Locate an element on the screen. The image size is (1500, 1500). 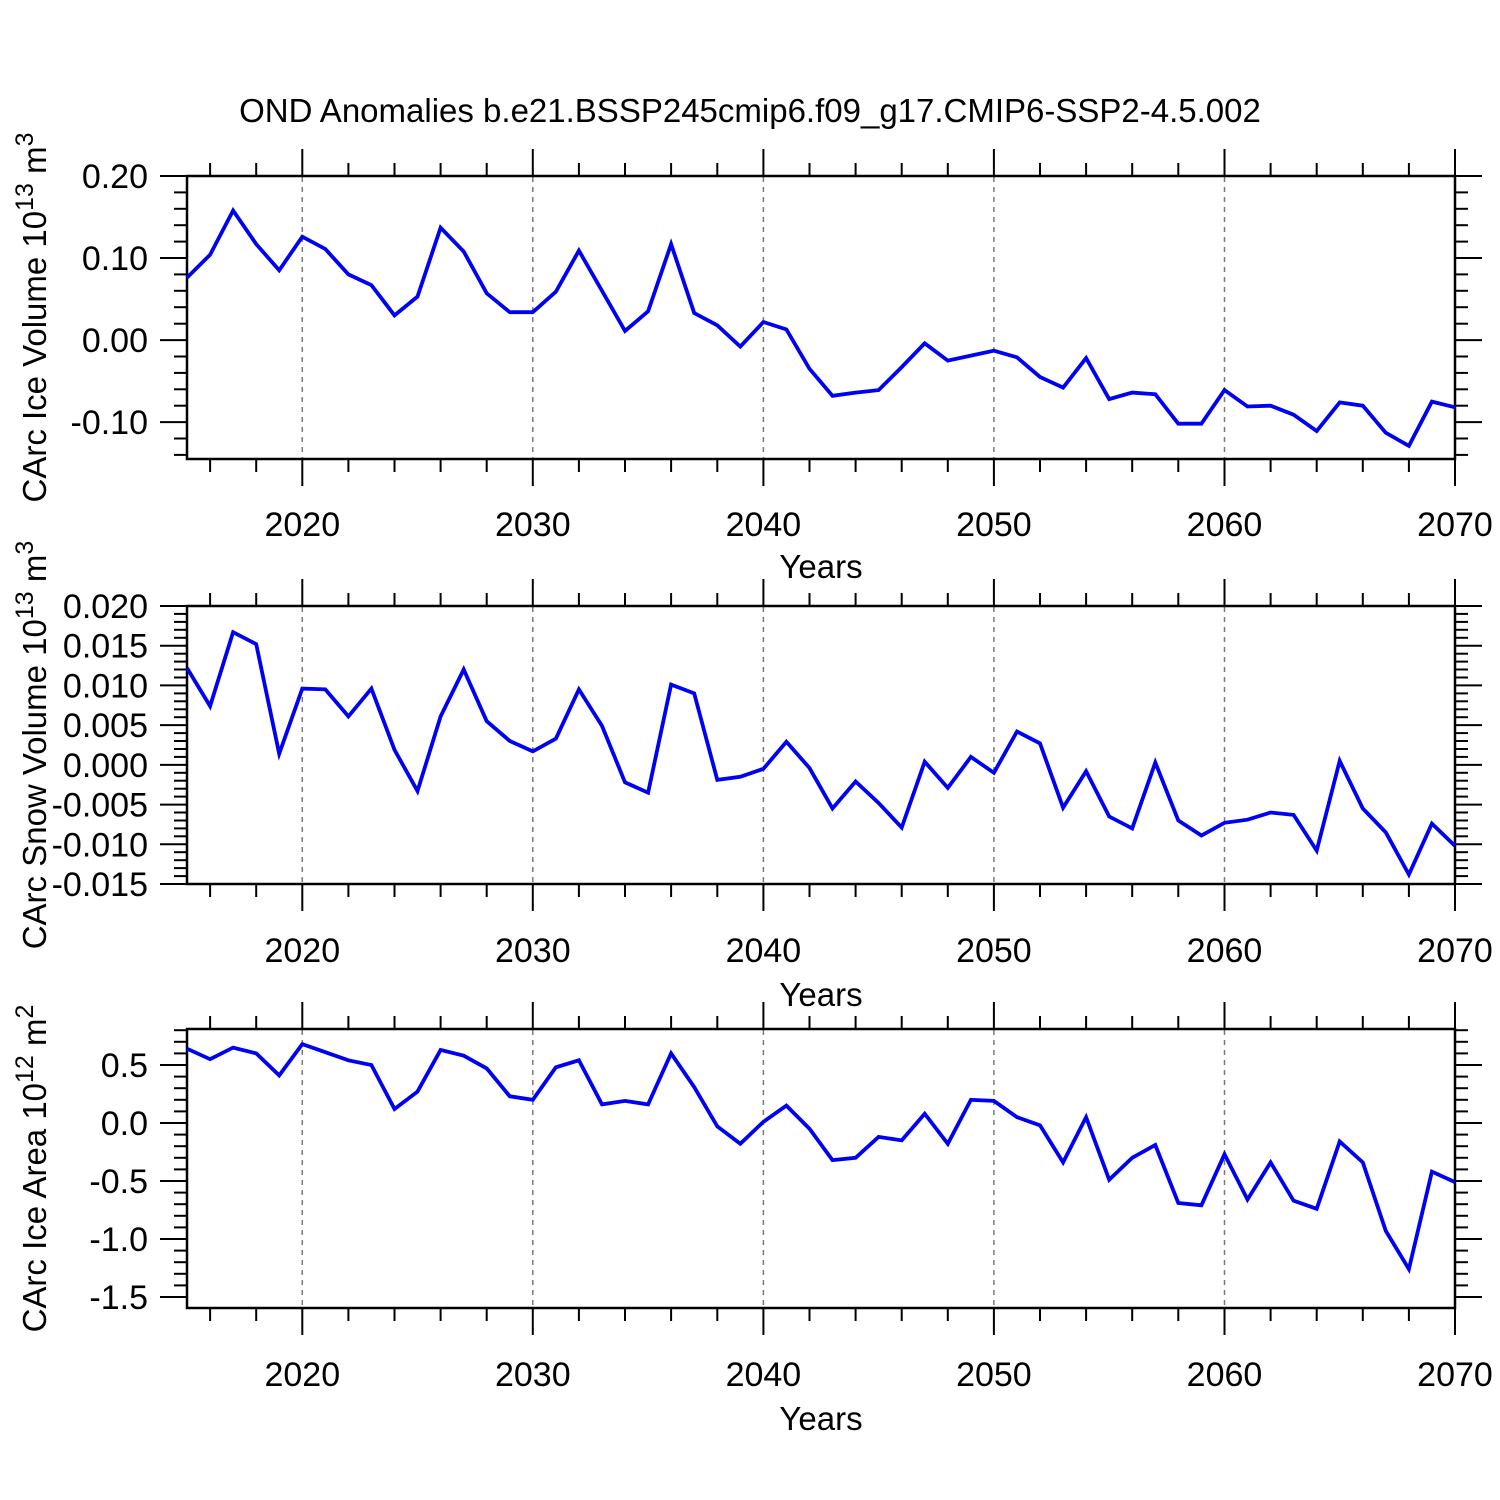
y-tick-label: 0.020 is located at coordinates (105, 607).